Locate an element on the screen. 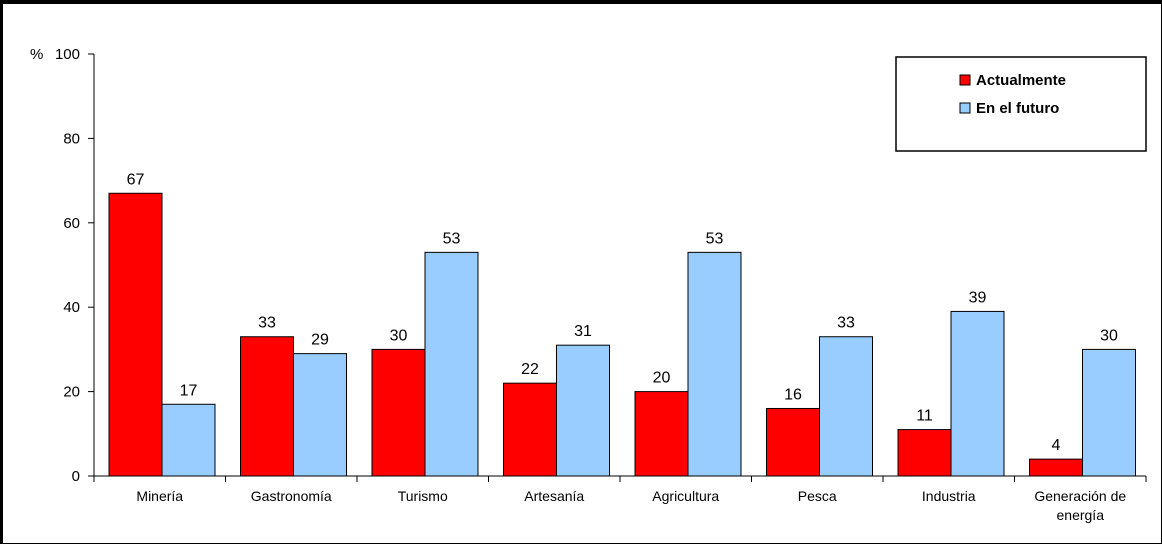 The width and height of the screenshot is (1162, 544). x-tick-label: Pesca is located at coordinates (817, 496).